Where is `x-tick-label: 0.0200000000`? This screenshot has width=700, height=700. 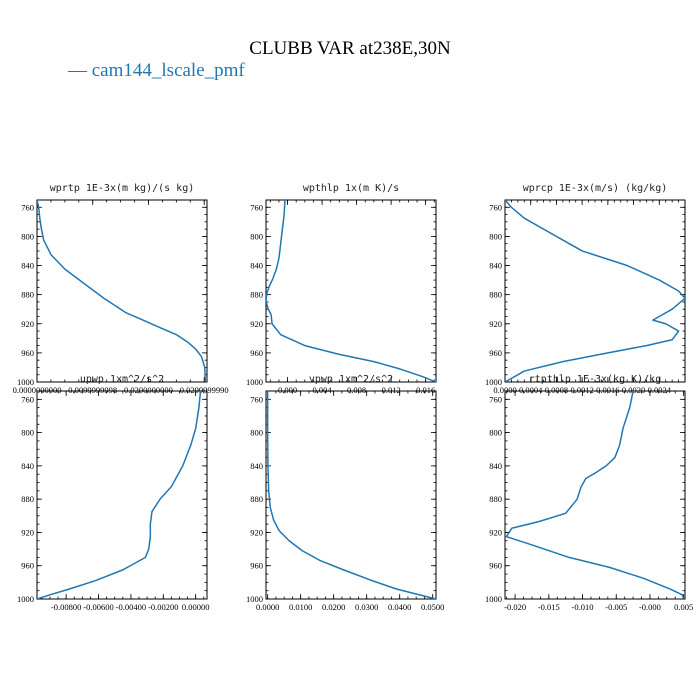
x-tick-label: 0.0200000000 is located at coordinates (148, 390).